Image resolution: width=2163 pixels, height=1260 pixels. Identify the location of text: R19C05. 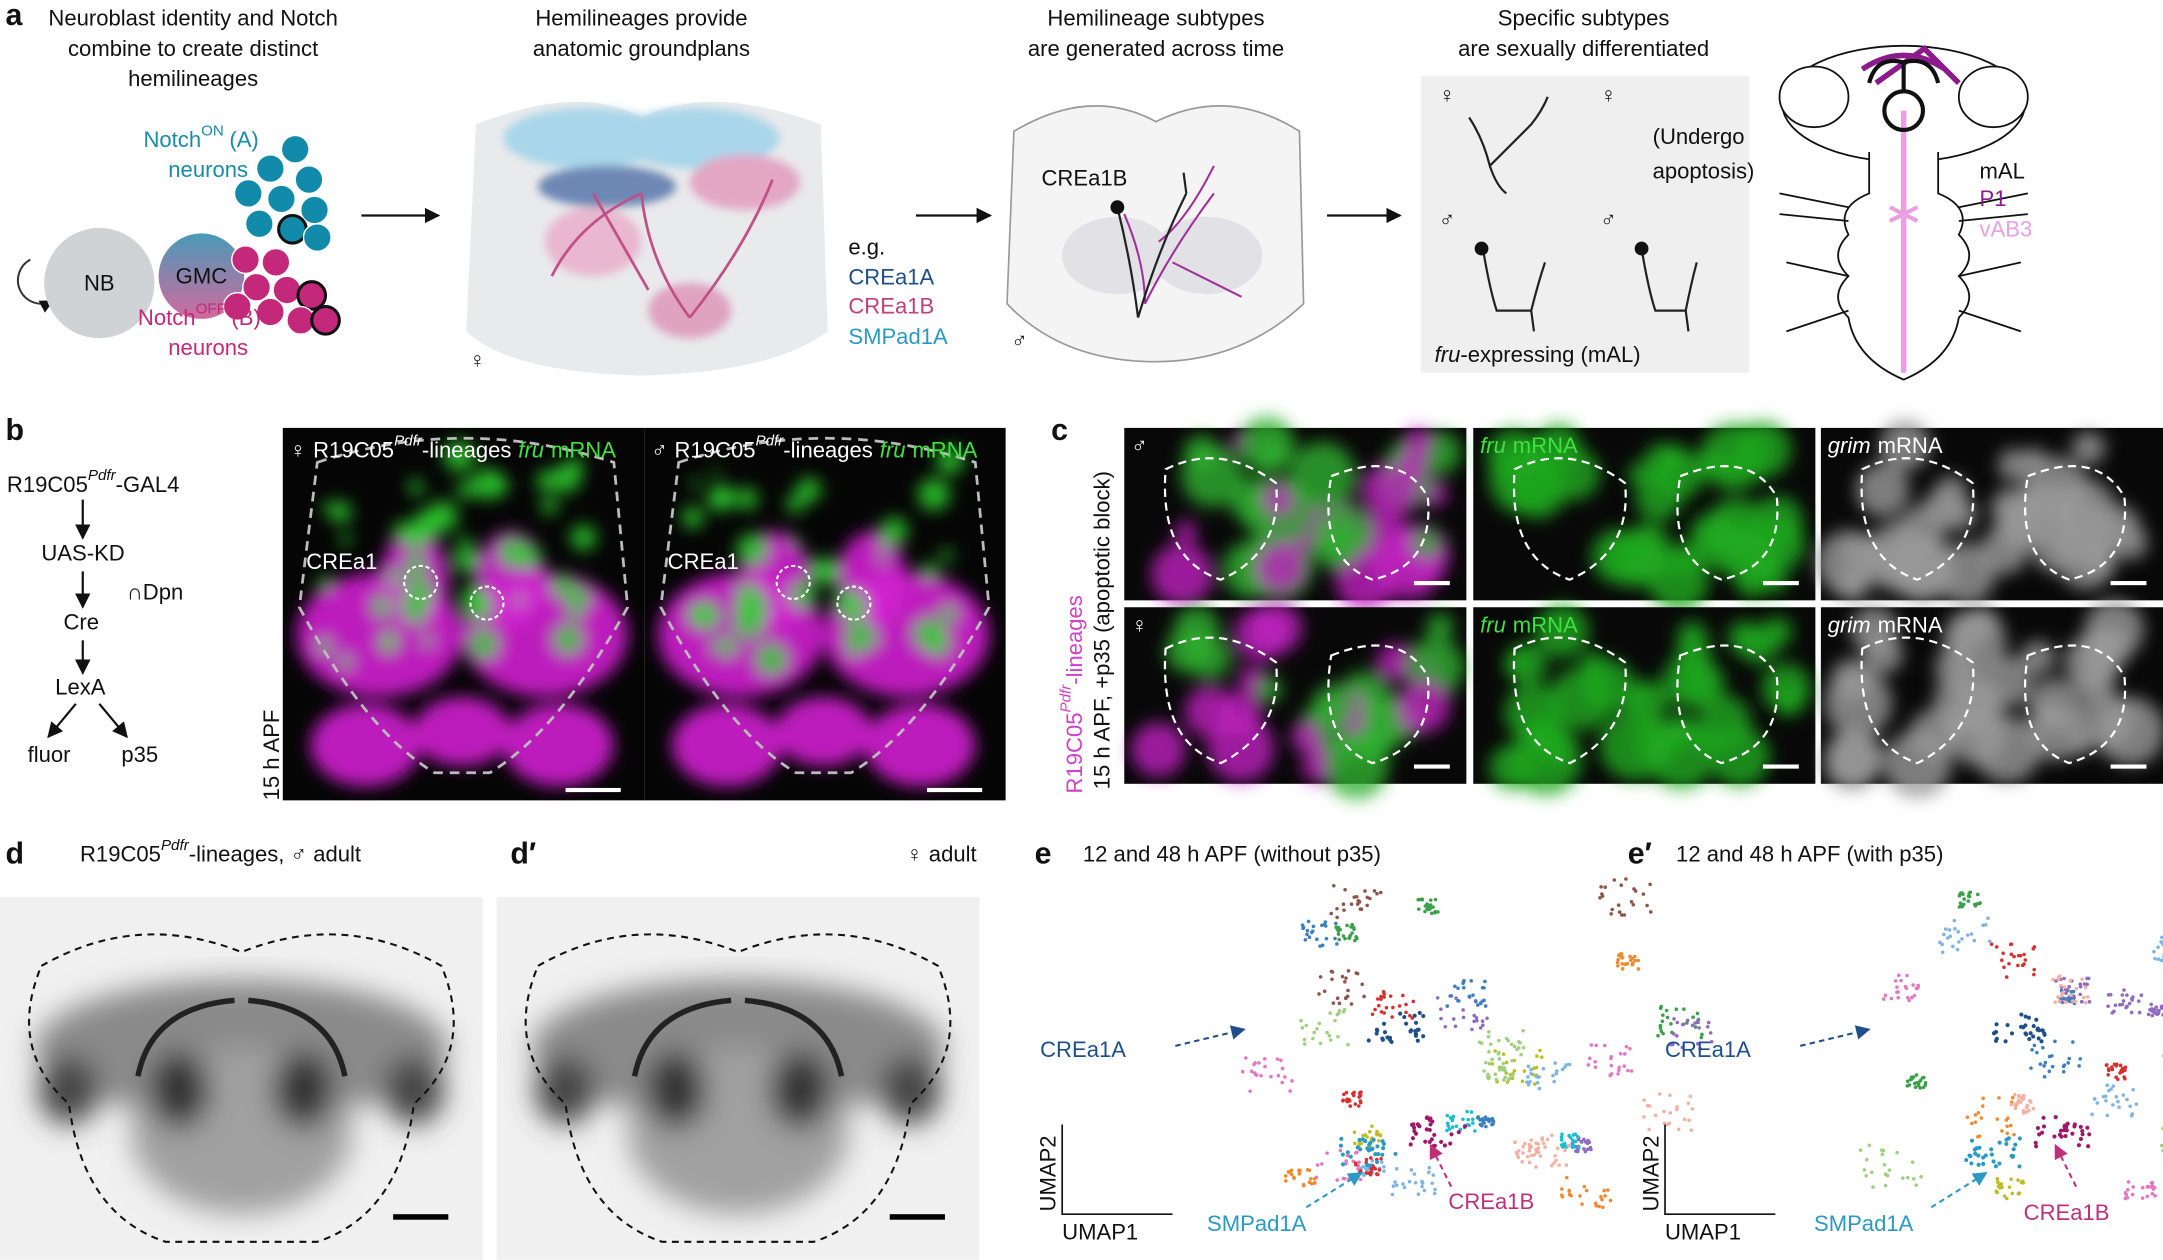
(353, 449).